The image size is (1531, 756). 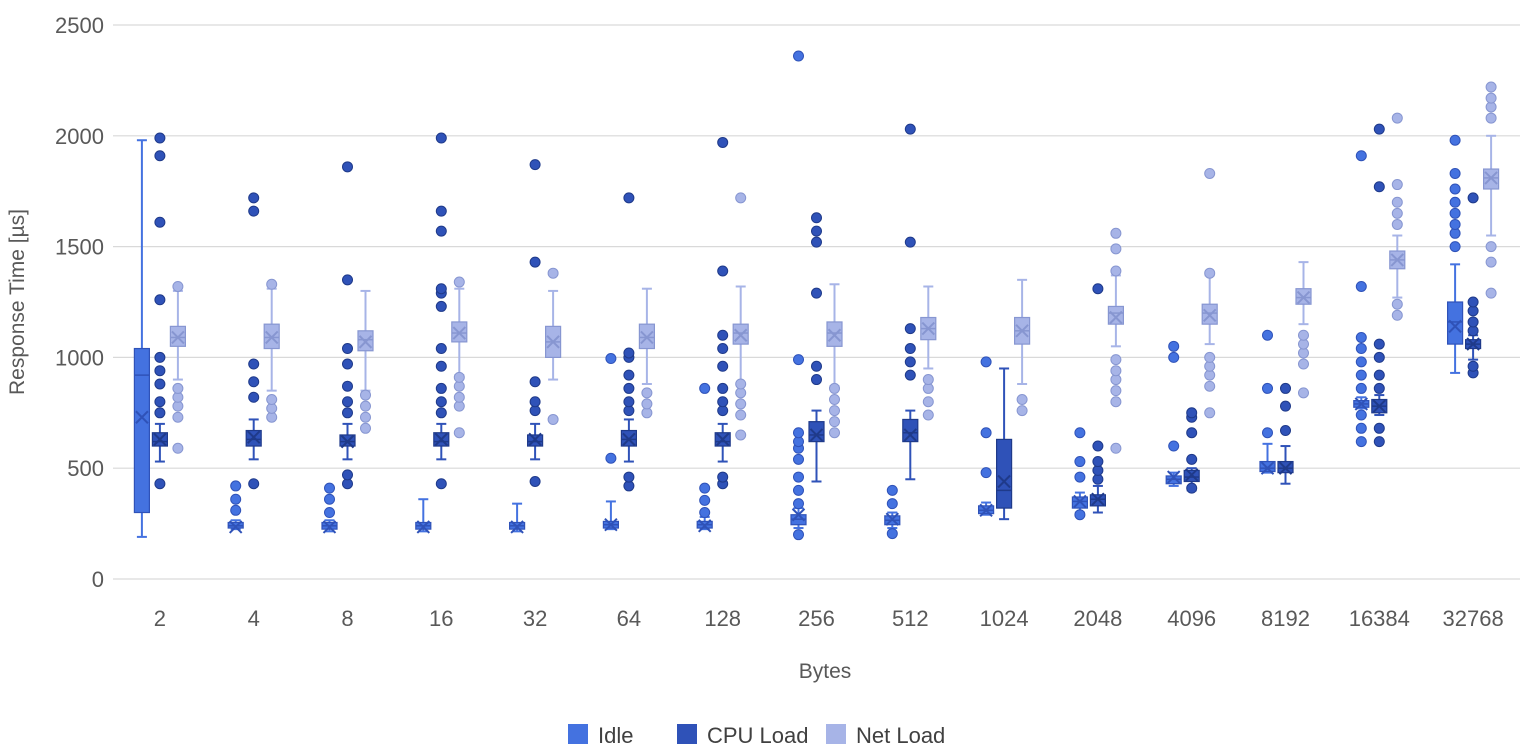 I want to click on x-tick-label: 32, so click(x=535, y=618).